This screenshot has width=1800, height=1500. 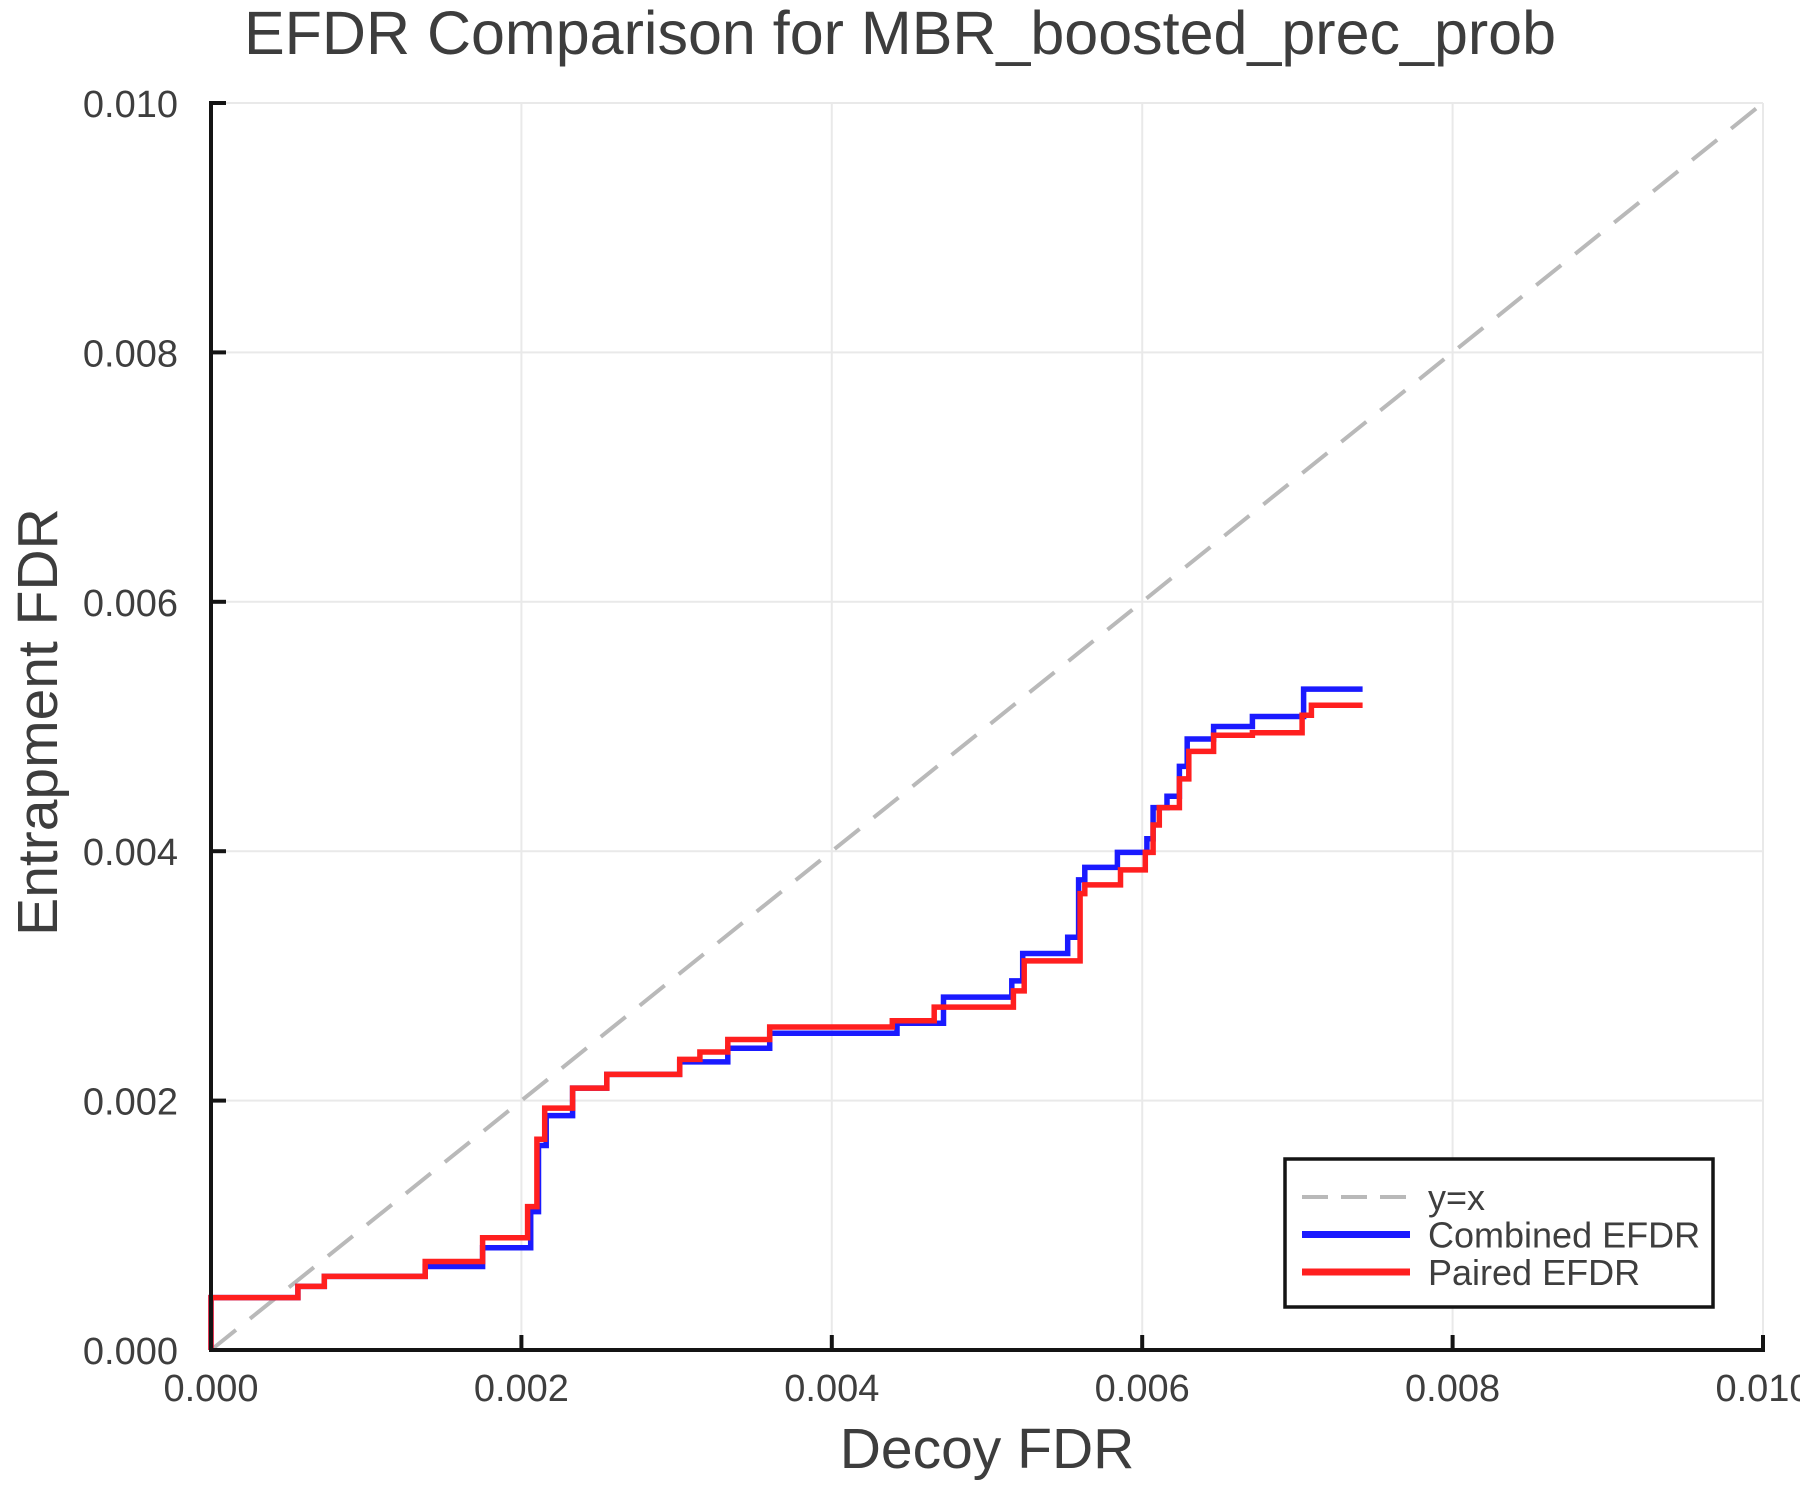 What do you see at coordinates (130, 1352) in the screenshot?
I see `y-tick-label: 0.000` at bounding box center [130, 1352].